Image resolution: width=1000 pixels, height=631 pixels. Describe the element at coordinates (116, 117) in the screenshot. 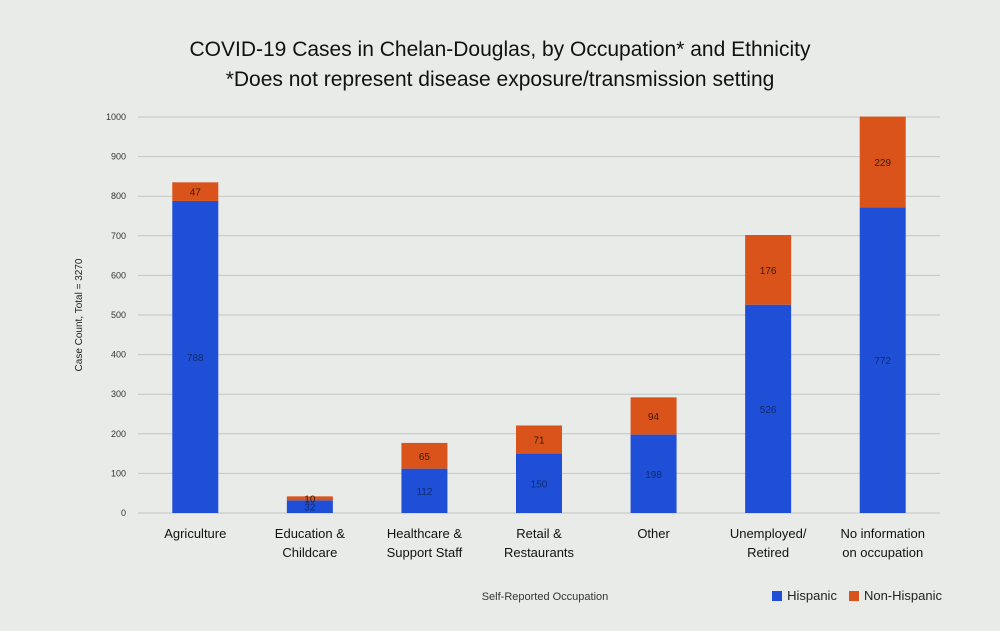

I see `y-tick-label-1000: 1000` at that location.